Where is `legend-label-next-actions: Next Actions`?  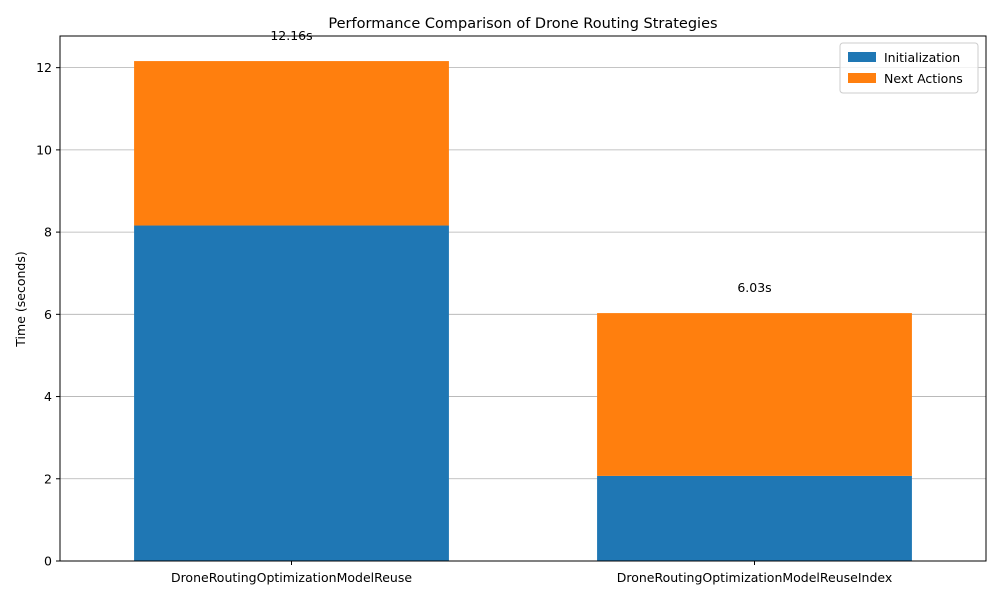
legend-label-next-actions: Next Actions is located at coordinates (923, 78).